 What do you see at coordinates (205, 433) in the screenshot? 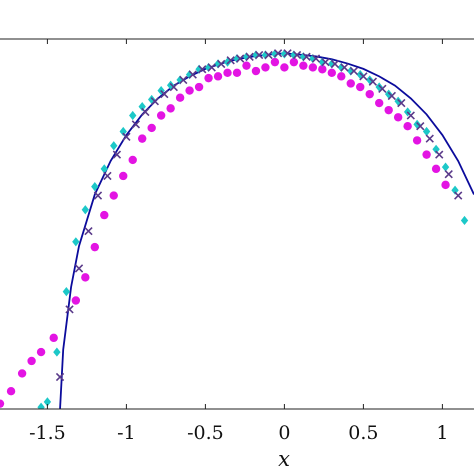
I see `x-tick-label: -0.5` at bounding box center [205, 433].